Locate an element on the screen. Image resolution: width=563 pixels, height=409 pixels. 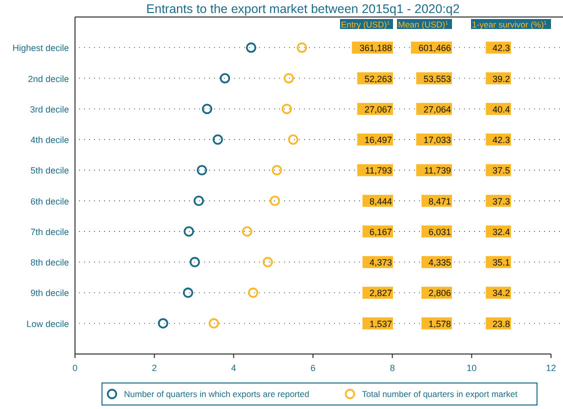
annotation: 6,167 is located at coordinates (380, 231).